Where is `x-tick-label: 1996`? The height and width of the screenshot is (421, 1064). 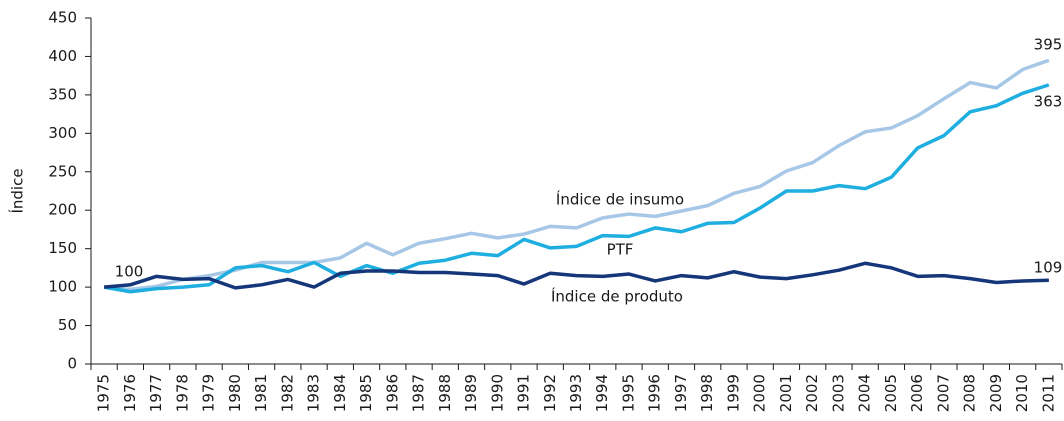 x-tick-label: 1996 is located at coordinates (655, 393).